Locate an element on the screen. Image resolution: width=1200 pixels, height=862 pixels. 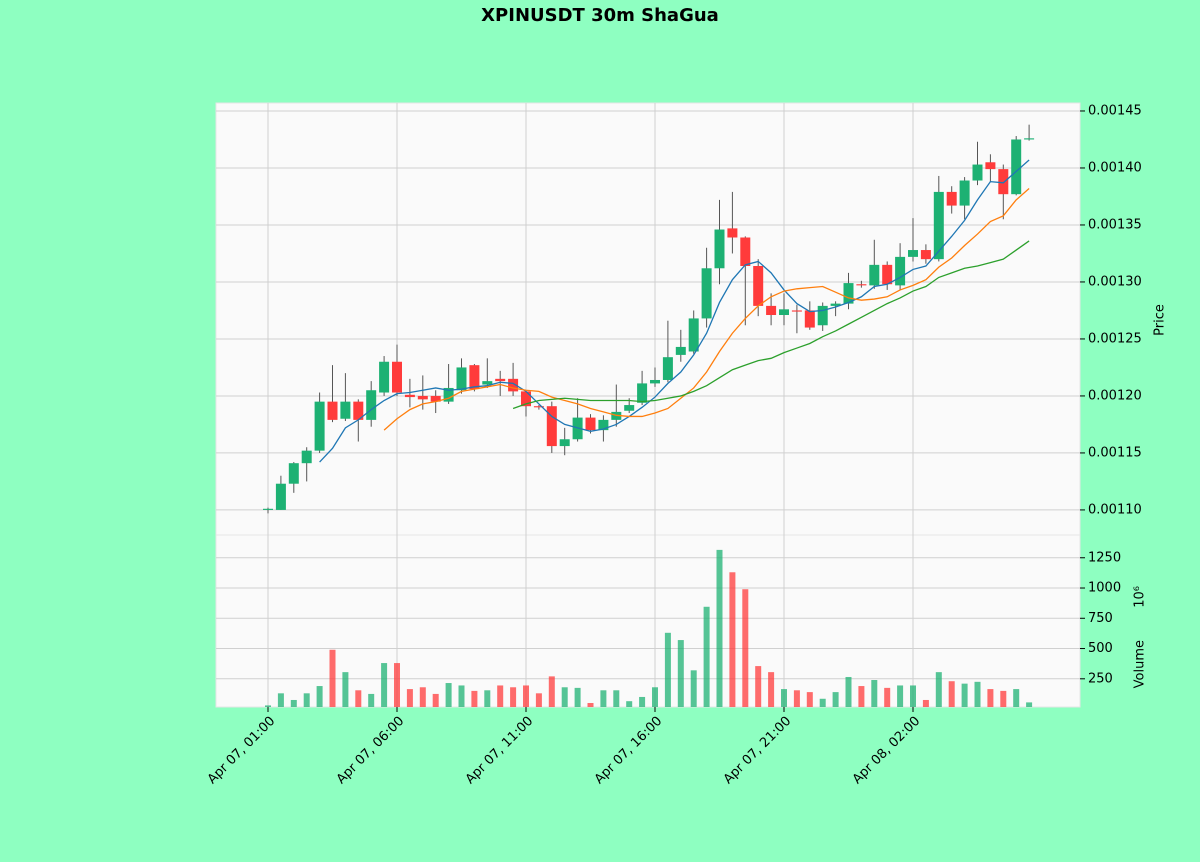
volume-tick-label: 1000 is located at coordinates (1104, 588).